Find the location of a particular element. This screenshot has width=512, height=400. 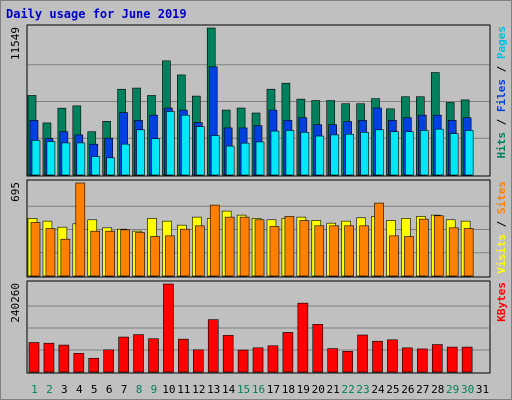

x-tick-label: 9 is located at coordinates (154, 389).